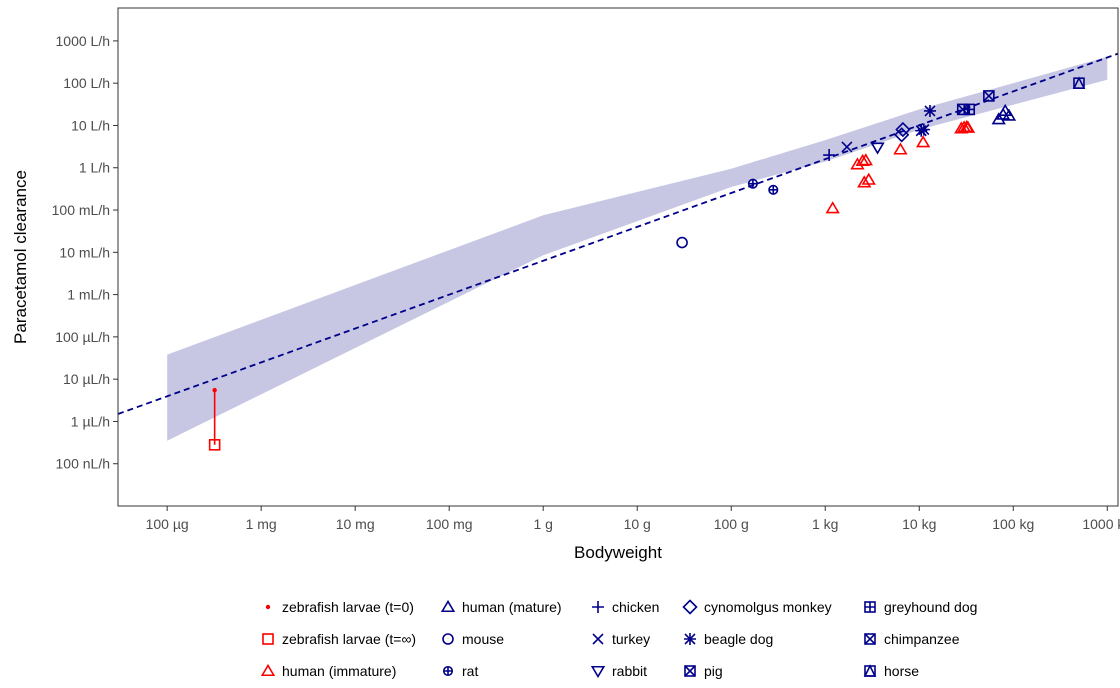 This screenshot has height=688, width=1120. Describe the element at coordinates (631, 639) in the screenshot. I see `legend-label: turkey` at that location.